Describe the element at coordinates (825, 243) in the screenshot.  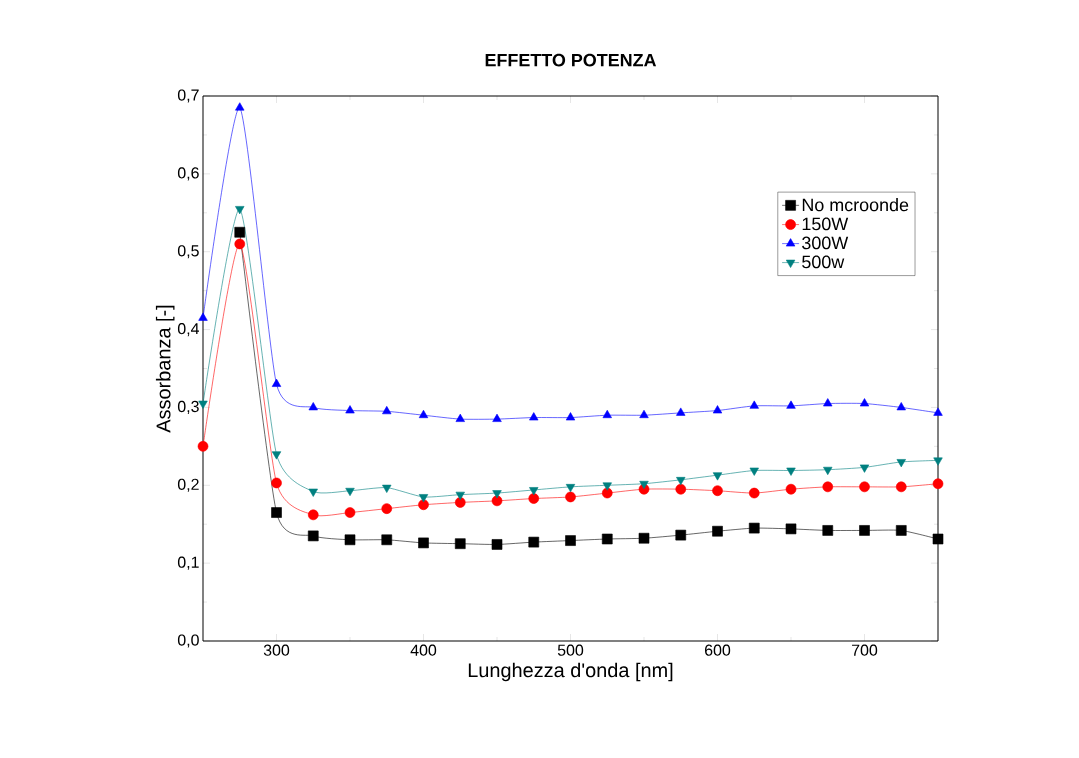
I see `legend-label: 300W` at that location.